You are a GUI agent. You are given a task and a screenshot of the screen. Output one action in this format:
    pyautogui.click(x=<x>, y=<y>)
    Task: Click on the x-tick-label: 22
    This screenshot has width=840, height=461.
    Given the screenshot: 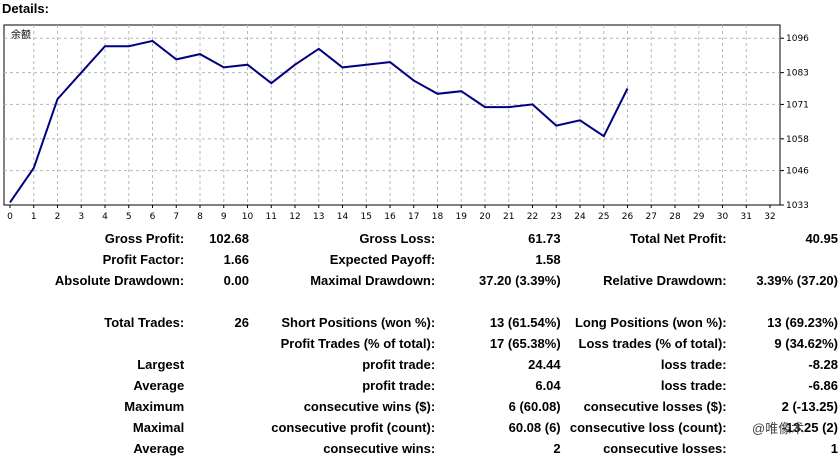 What is the action you would take?
    pyautogui.click(x=532, y=217)
    